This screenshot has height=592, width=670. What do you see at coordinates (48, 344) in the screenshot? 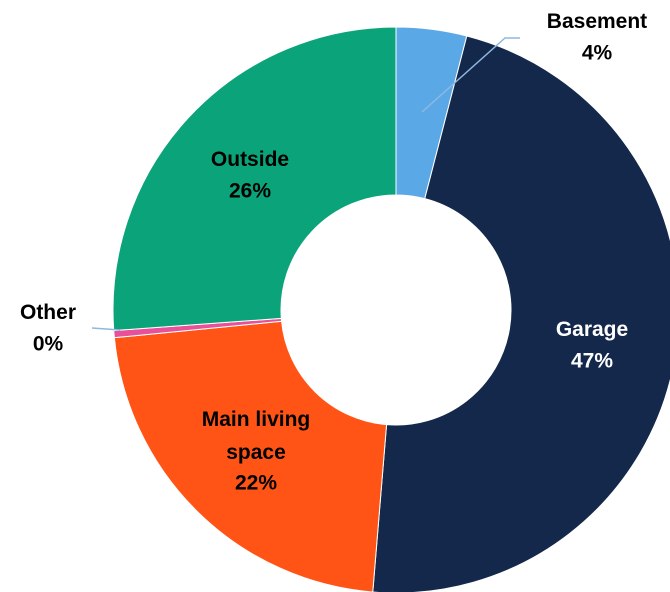
I see `value-label: 0%` at bounding box center [48, 344].